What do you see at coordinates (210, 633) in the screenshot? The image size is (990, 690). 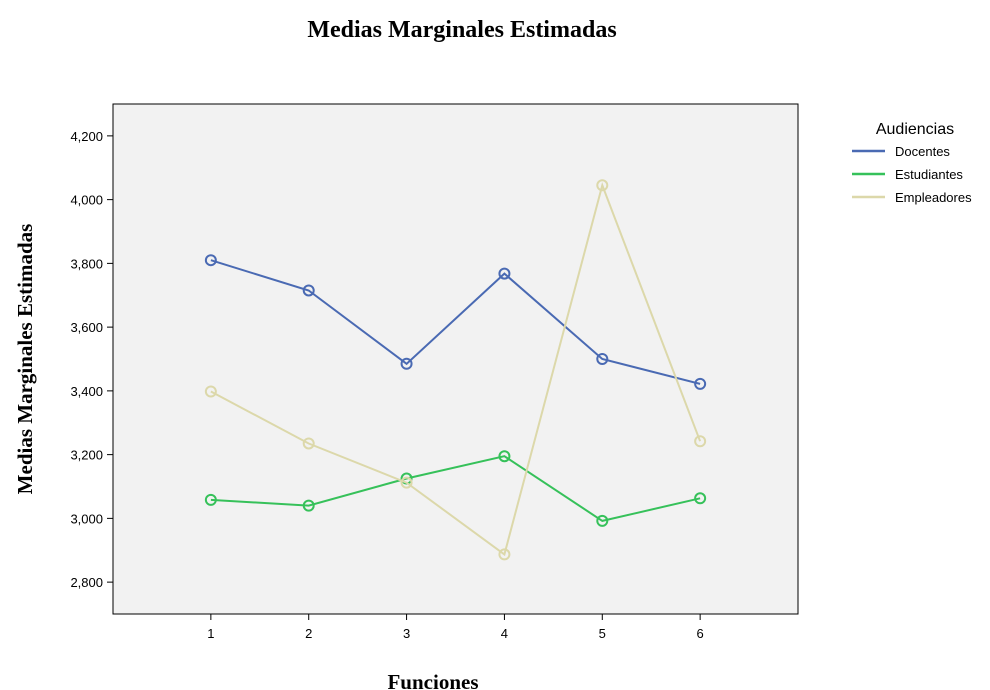 I see `x-tick-label: 1` at bounding box center [210, 633].